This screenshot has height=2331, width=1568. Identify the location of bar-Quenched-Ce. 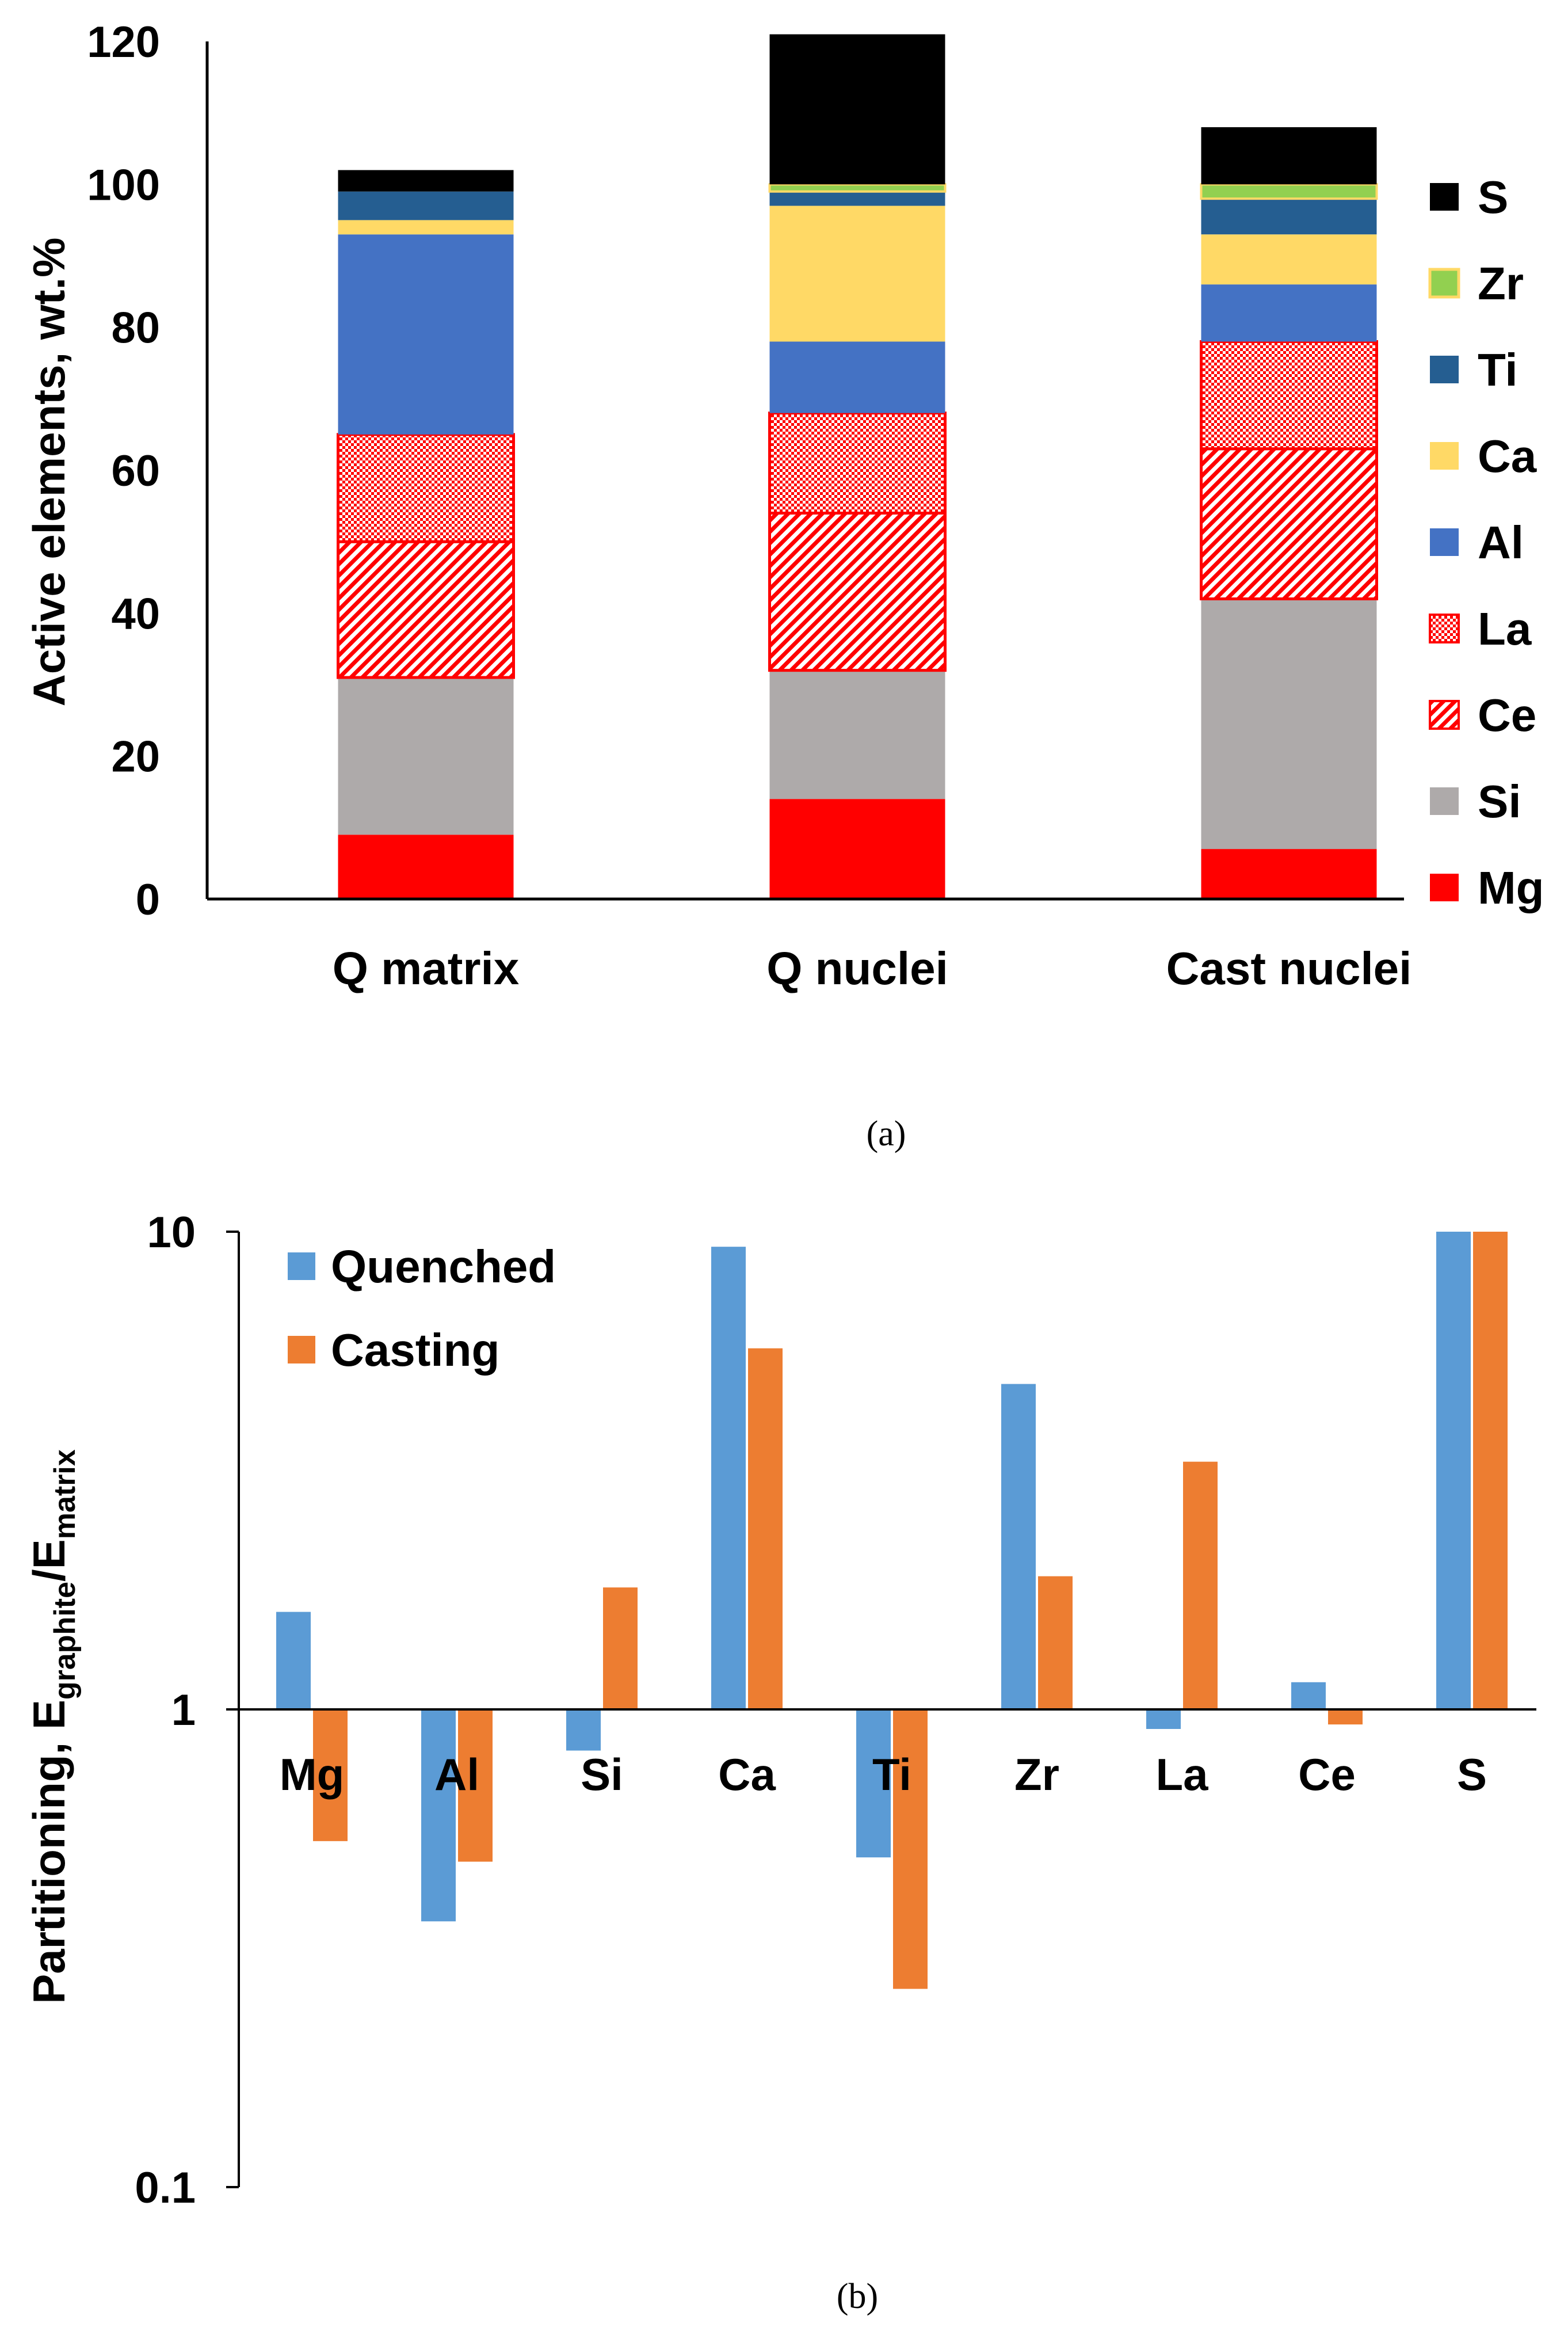
(1309, 1695).